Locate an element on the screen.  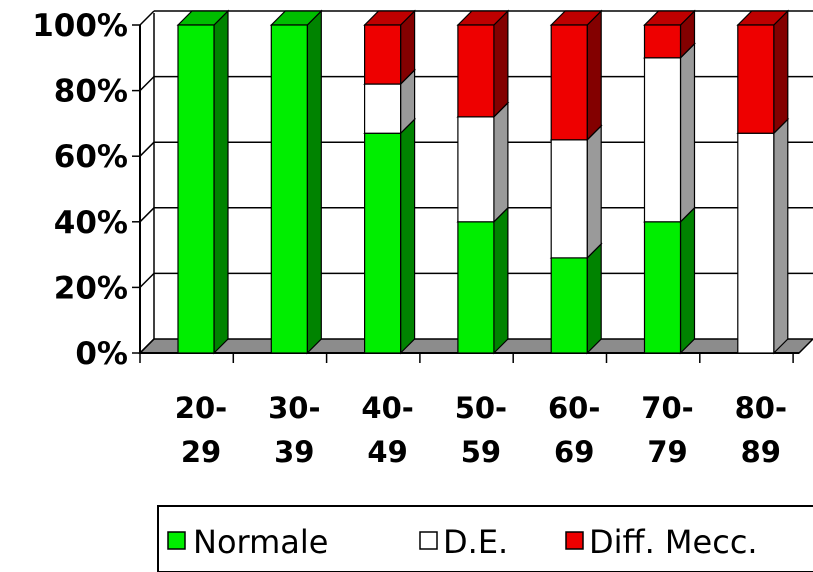
y-tick-label: 0% is located at coordinates (101, 354).